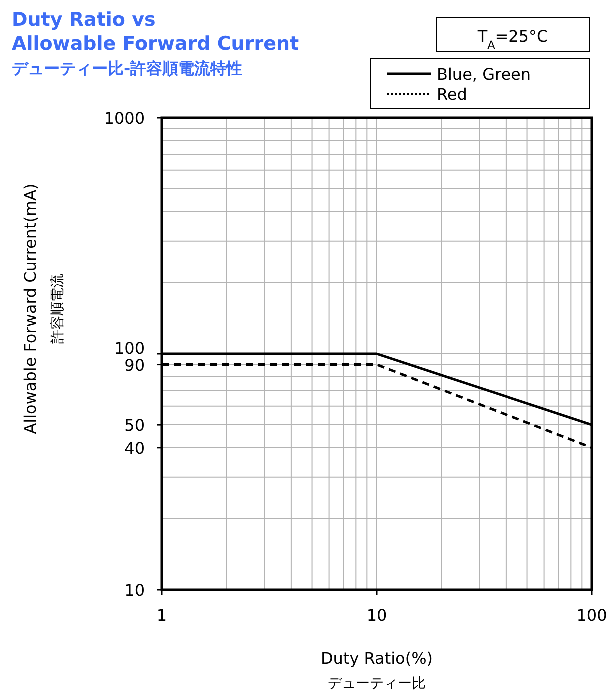  Describe the element at coordinates (134, 448) in the screenshot. I see `y-tick-label: 40` at that location.